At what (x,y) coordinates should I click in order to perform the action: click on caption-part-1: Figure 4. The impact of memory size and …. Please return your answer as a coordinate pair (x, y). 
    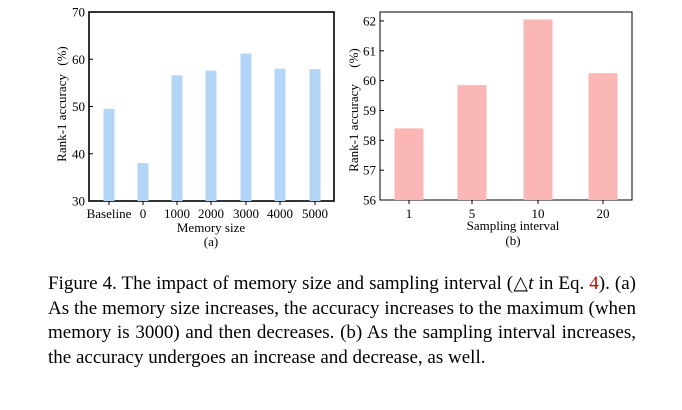
    Looking at the image, I should click on (288, 283).